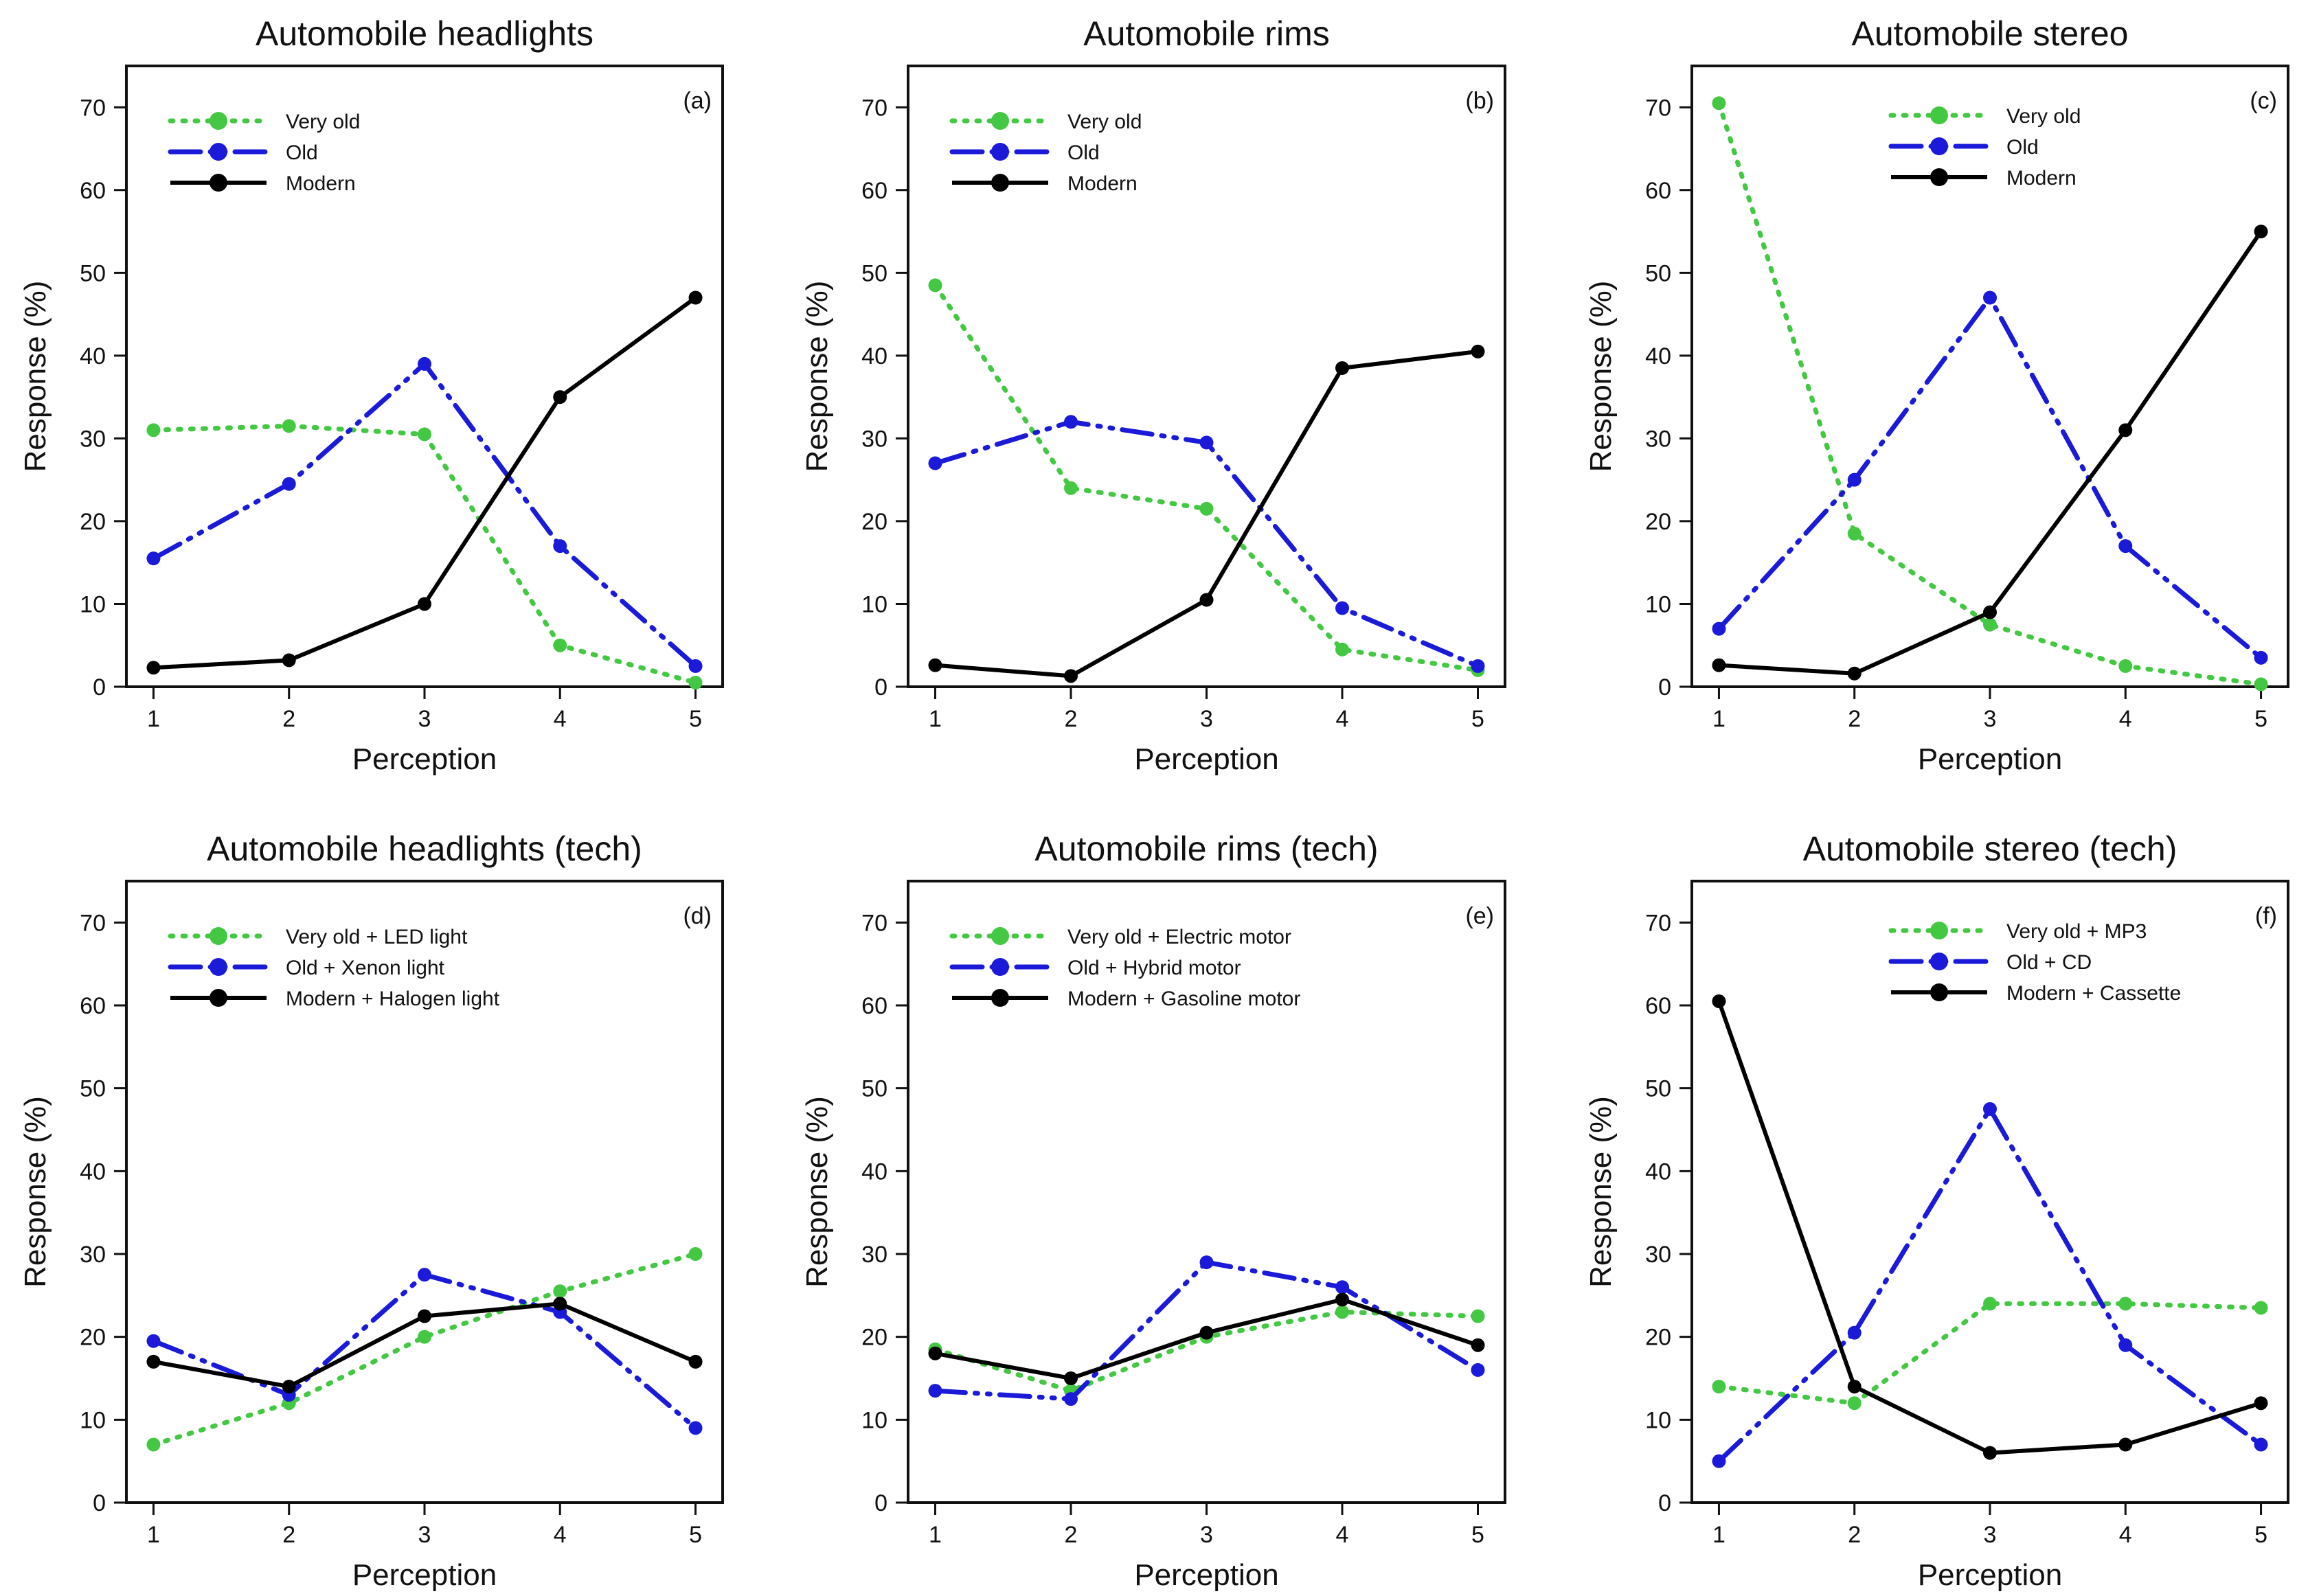 Image resolution: width=2308 pixels, height=1596 pixels. Describe the element at coordinates (323, 122) in the screenshot. I see `legend-entry-1: Very old` at that location.